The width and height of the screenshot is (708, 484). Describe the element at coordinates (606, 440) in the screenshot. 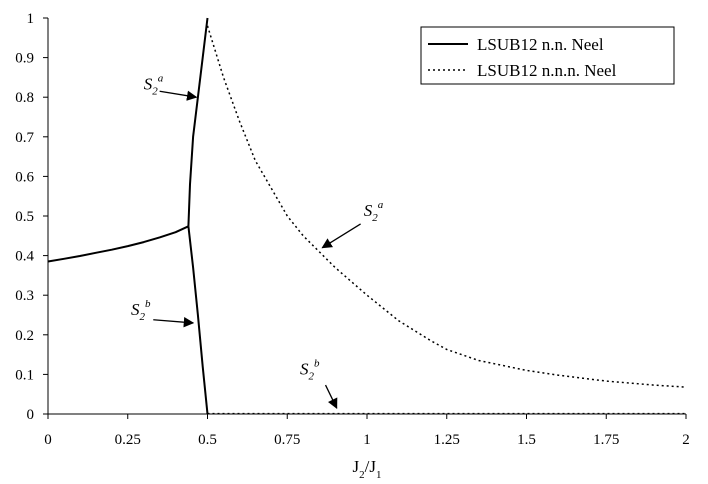

I see `x-tick-label: 1.75` at that location.